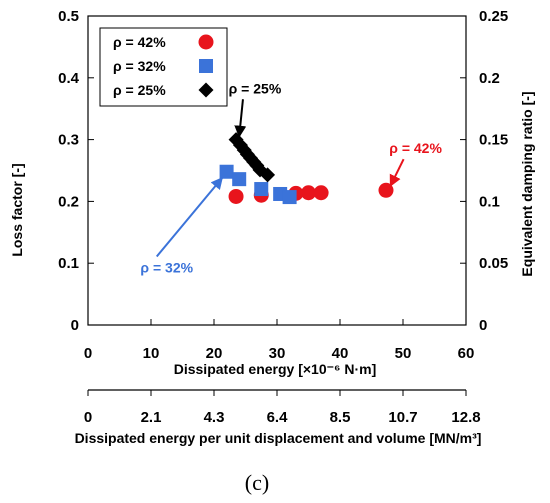 The width and height of the screenshot is (550, 503). Describe the element at coordinates (166, 267) in the screenshot. I see `annotation-label: ρ = 32%` at that location.